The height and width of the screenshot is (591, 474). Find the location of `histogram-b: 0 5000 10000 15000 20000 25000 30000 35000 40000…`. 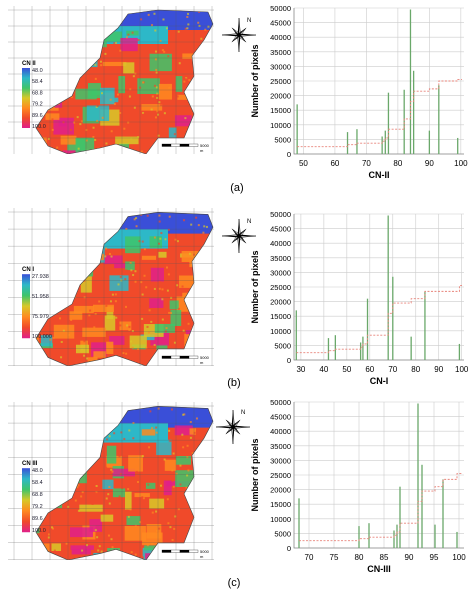

histogram-b: 0 5000 10000 15000 20000 25000 30000 35000 40000… is located at coordinates (357, 300).